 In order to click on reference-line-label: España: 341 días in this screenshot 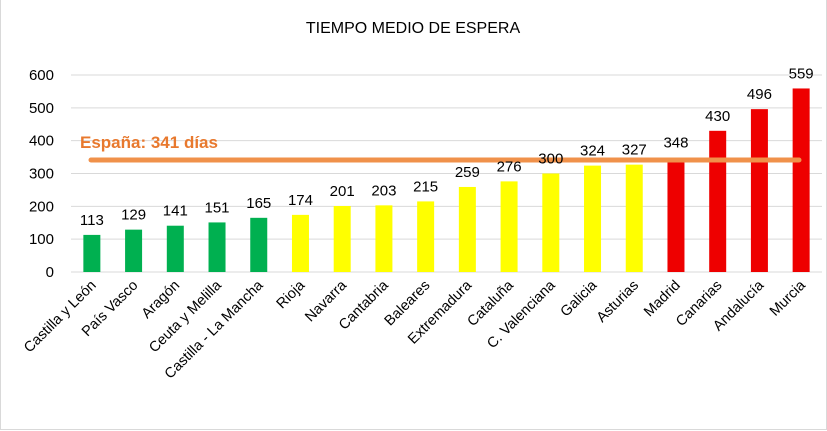, I will do `click(149, 142)`.